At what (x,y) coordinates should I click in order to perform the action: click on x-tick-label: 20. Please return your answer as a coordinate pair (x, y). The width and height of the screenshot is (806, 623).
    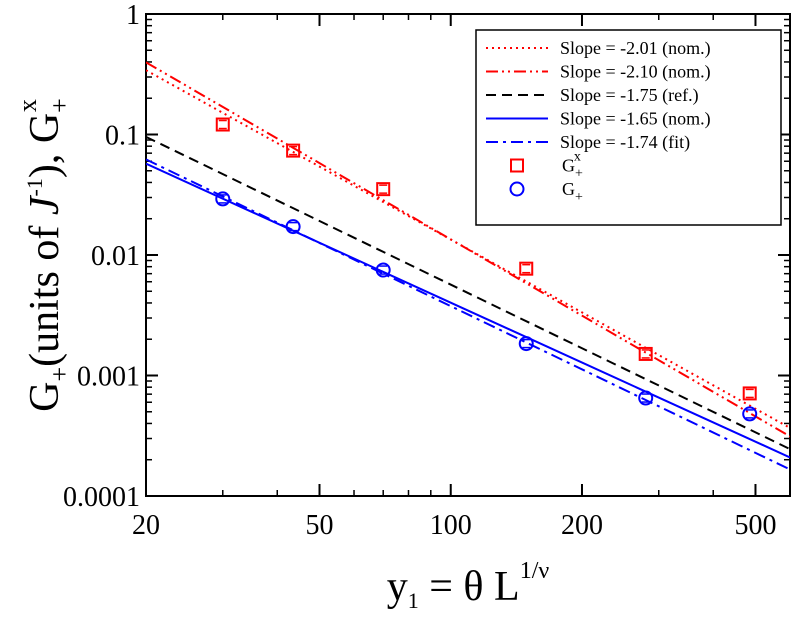
    Looking at the image, I should click on (146, 525).